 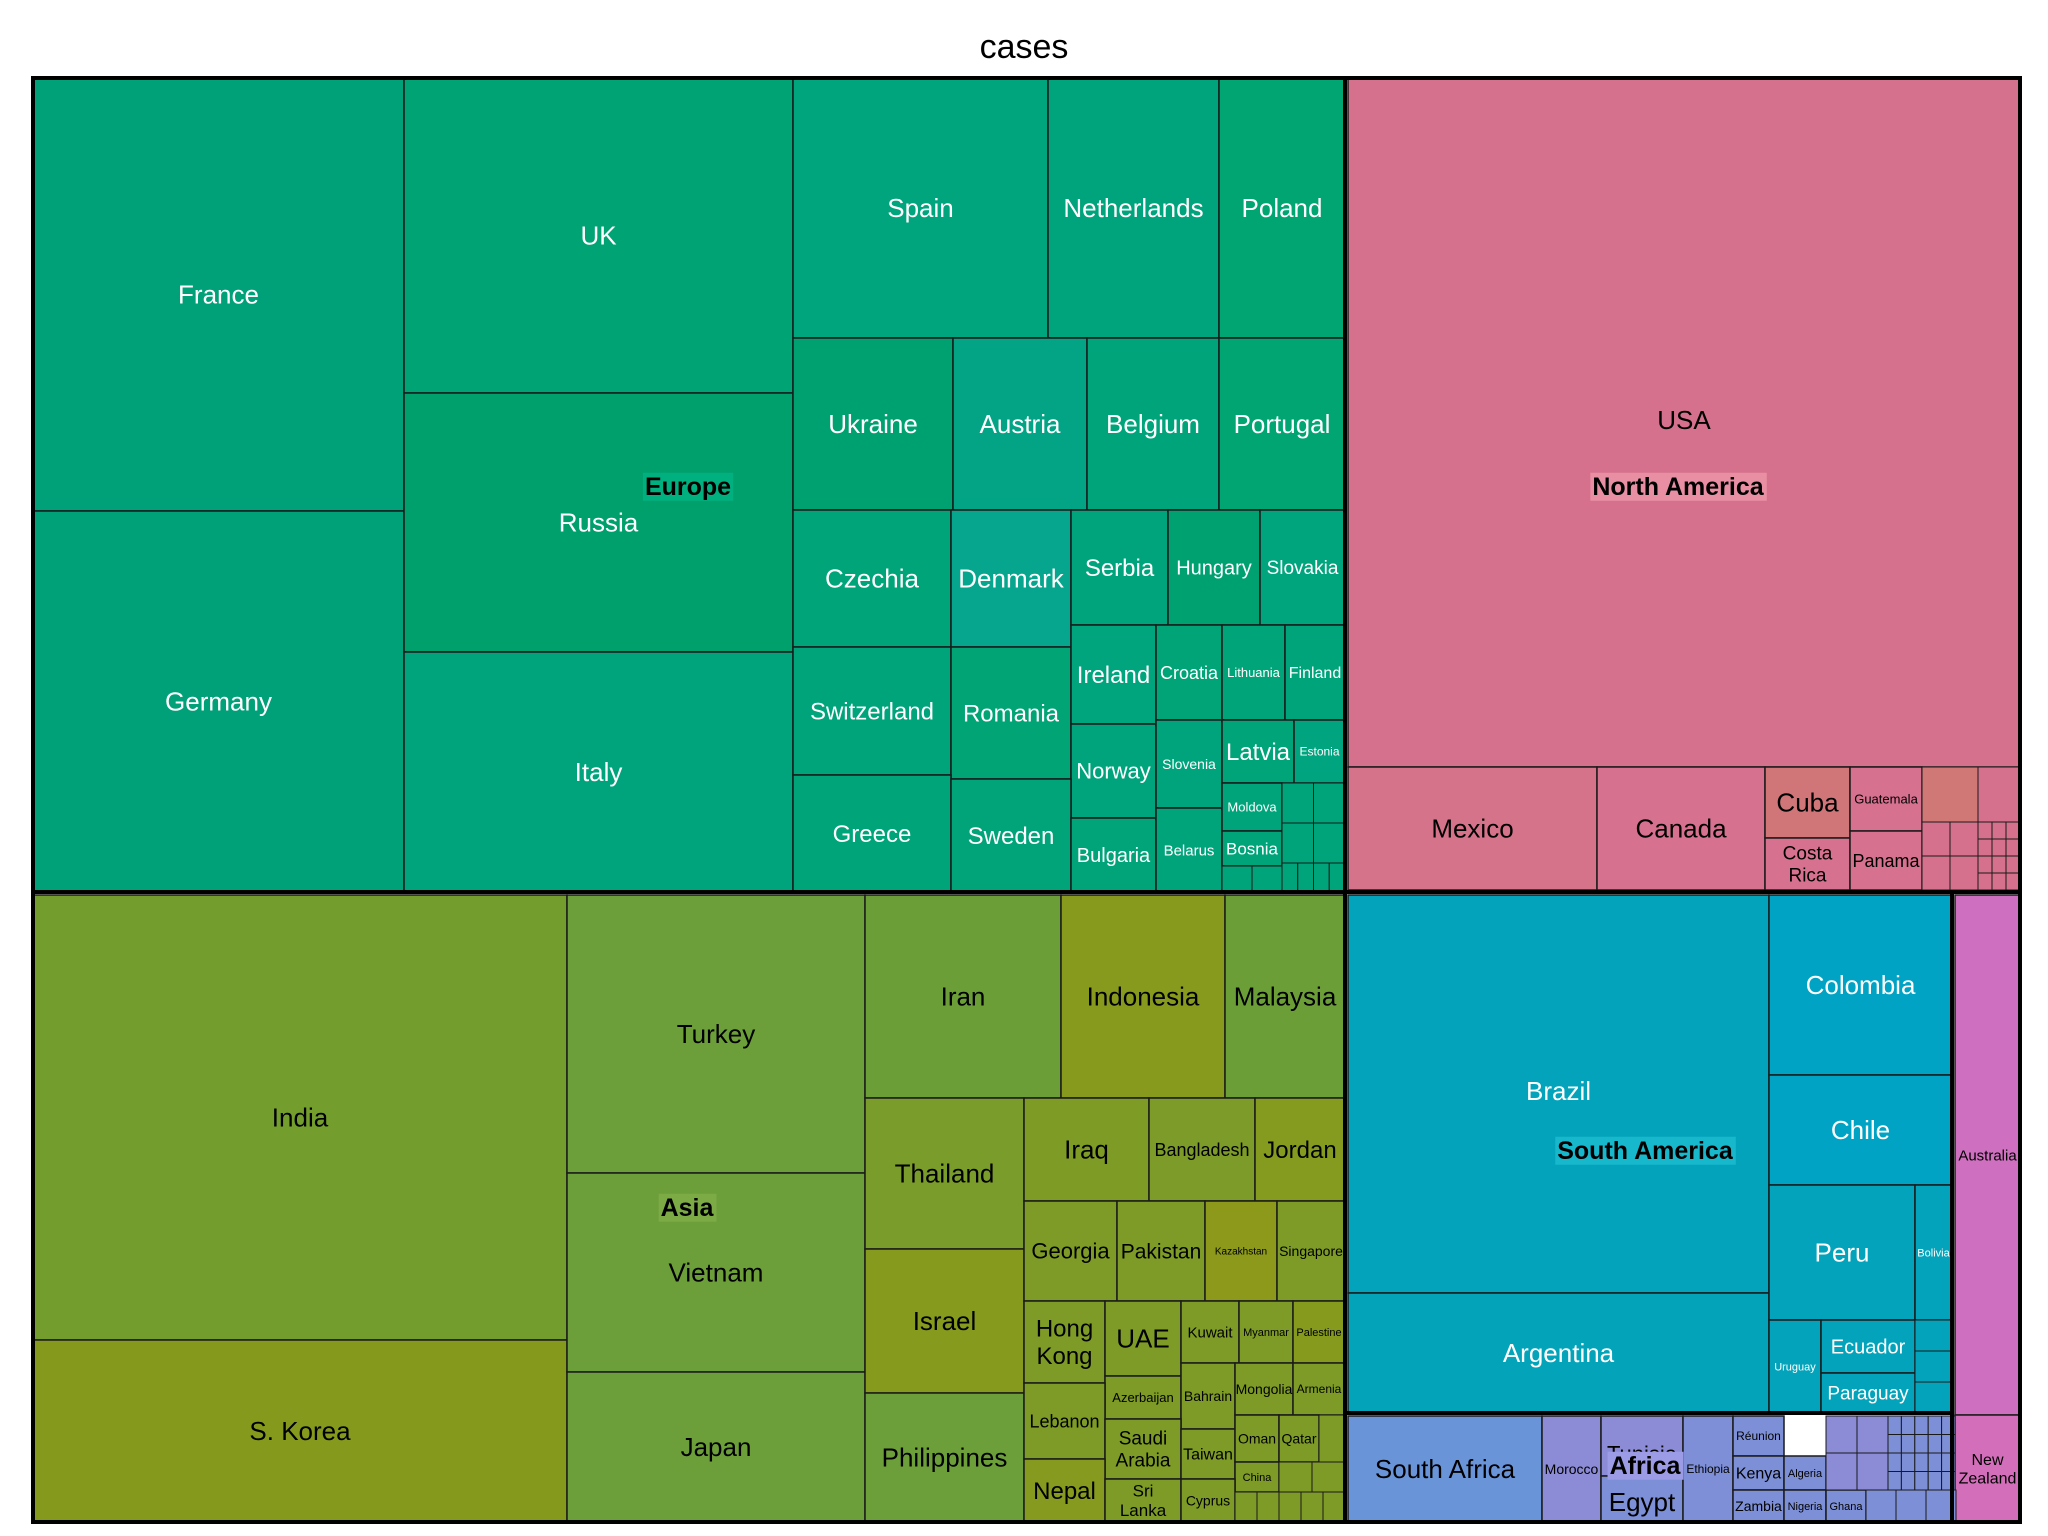 What do you see at coordinates (1860, 1130) in the screenshot?
I see `label-chile: Chile` at bounding box center [1860, 1130].